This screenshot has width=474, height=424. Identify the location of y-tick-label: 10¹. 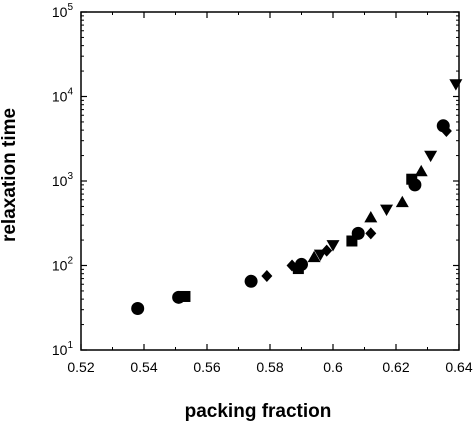
(63, 349).